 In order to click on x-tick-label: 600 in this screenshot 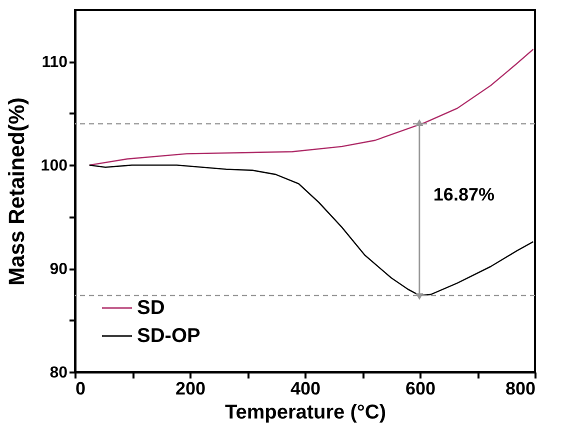, I will do `click(420, 388)`.